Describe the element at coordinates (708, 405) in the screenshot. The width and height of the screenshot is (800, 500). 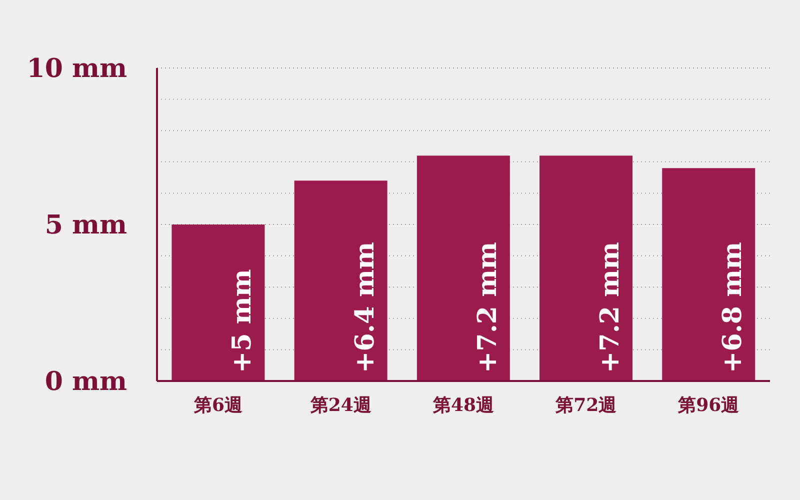
I see `x-tick-label: 第96週` at that location.